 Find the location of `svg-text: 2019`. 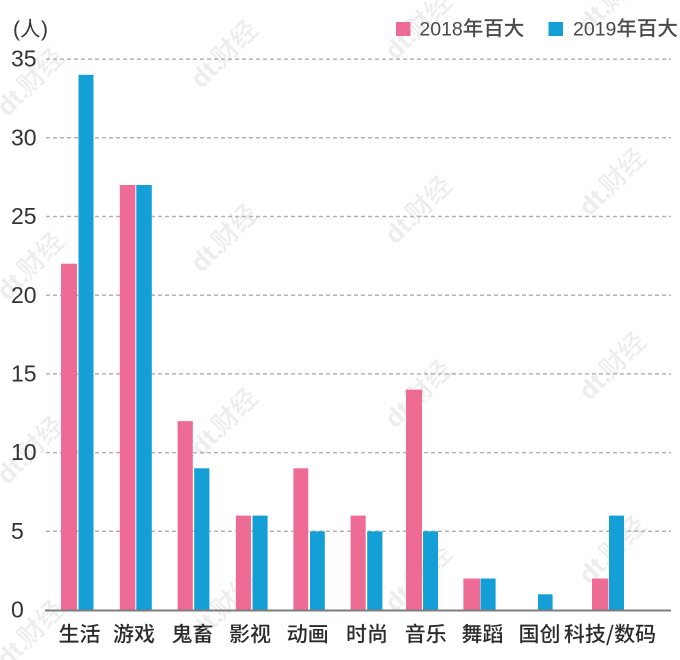

svg-text: 2019 is located at coordinates (594, 30).